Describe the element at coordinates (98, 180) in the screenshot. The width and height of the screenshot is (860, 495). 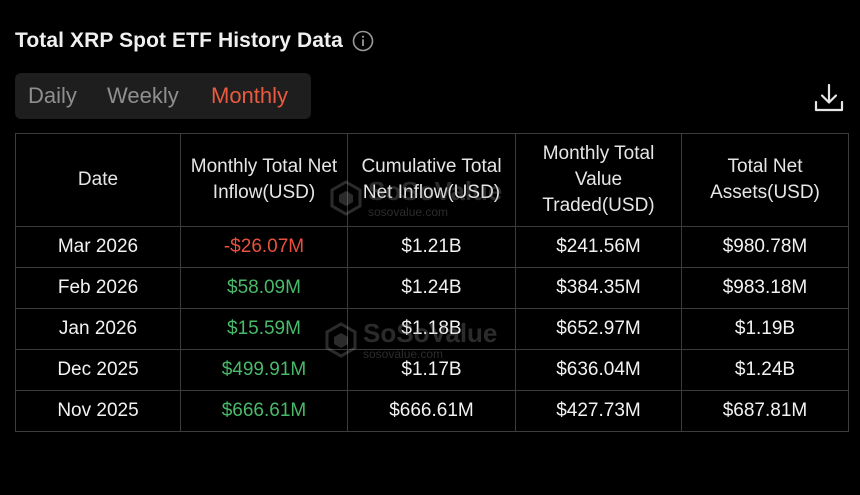
I see `column-header-date: Date` at that location.